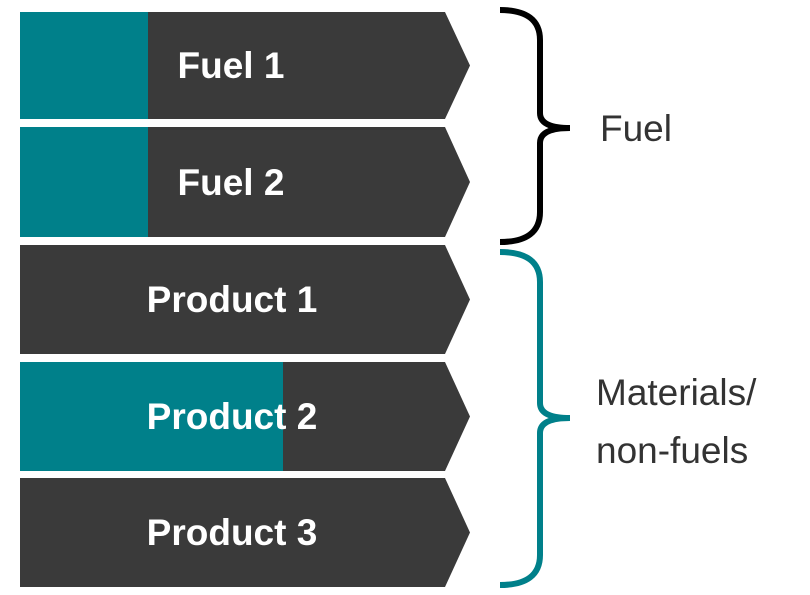 The image size is (810, 595). What do you see at coordinates (232, 532) in the screenshot?
I see `node-label: Product 3` at bounding box center [232, 532].